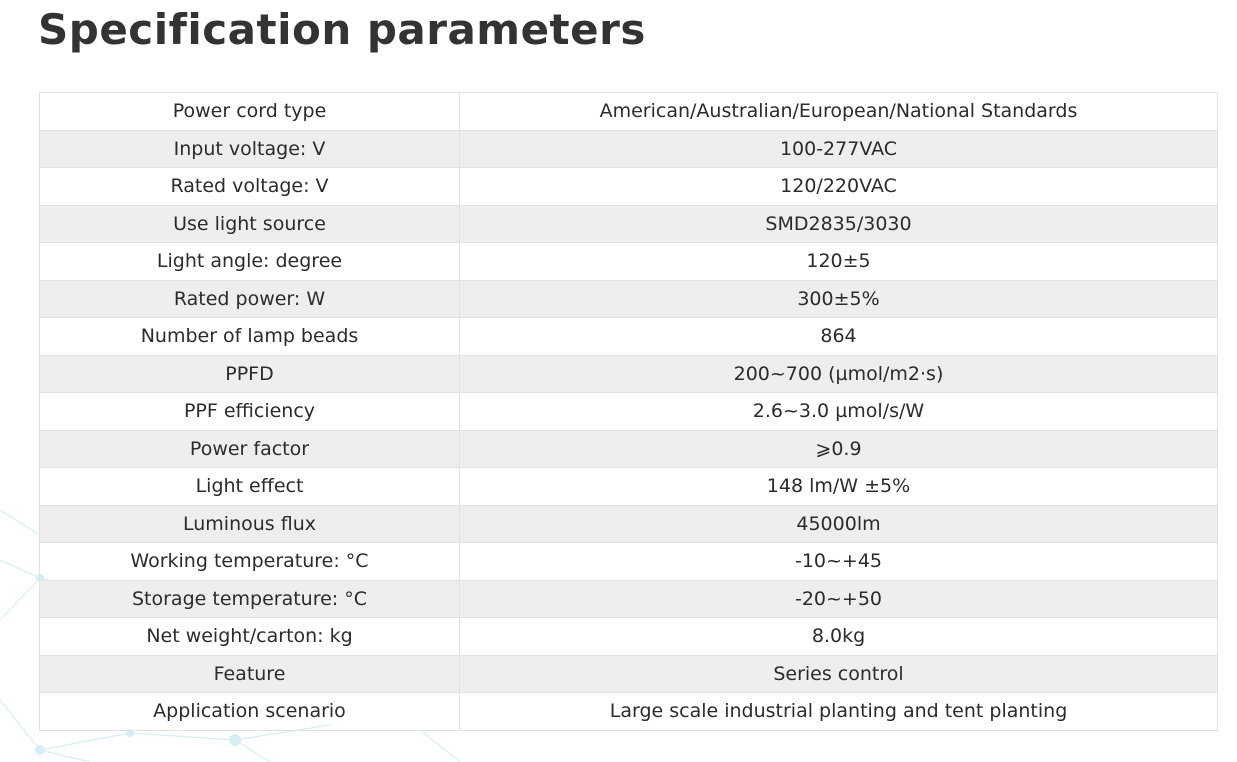  Describe the element at coordinates (249, 711) in the screenshot. I see `spec-label: Application scenario` at that location.